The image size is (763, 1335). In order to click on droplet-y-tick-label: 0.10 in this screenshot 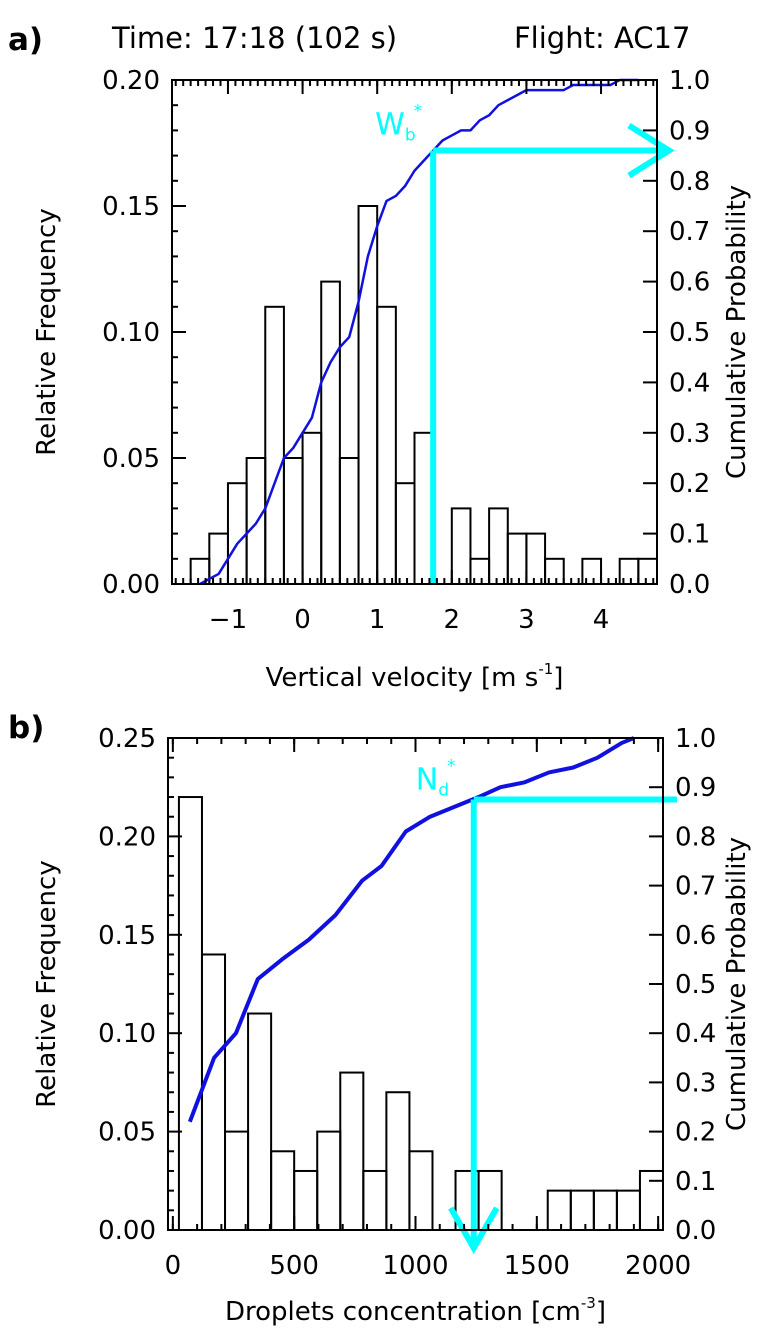, I will do `click(127, 1034)`.